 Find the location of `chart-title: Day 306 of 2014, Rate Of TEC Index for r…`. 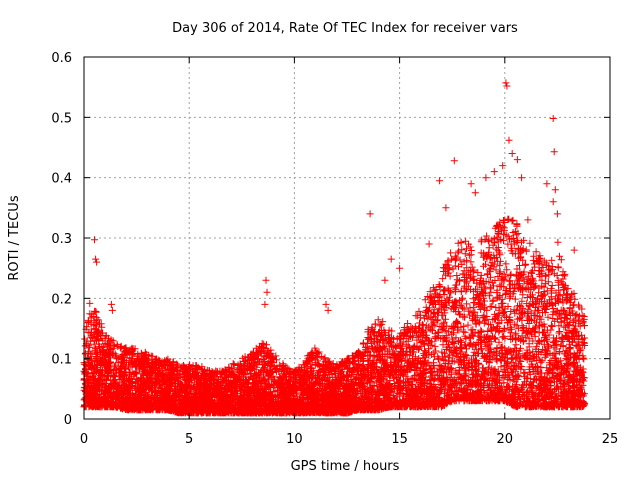

chart-title: Day 306 of 2014, Rate Of TEC Index for r… is located at coordinates (345, 28).